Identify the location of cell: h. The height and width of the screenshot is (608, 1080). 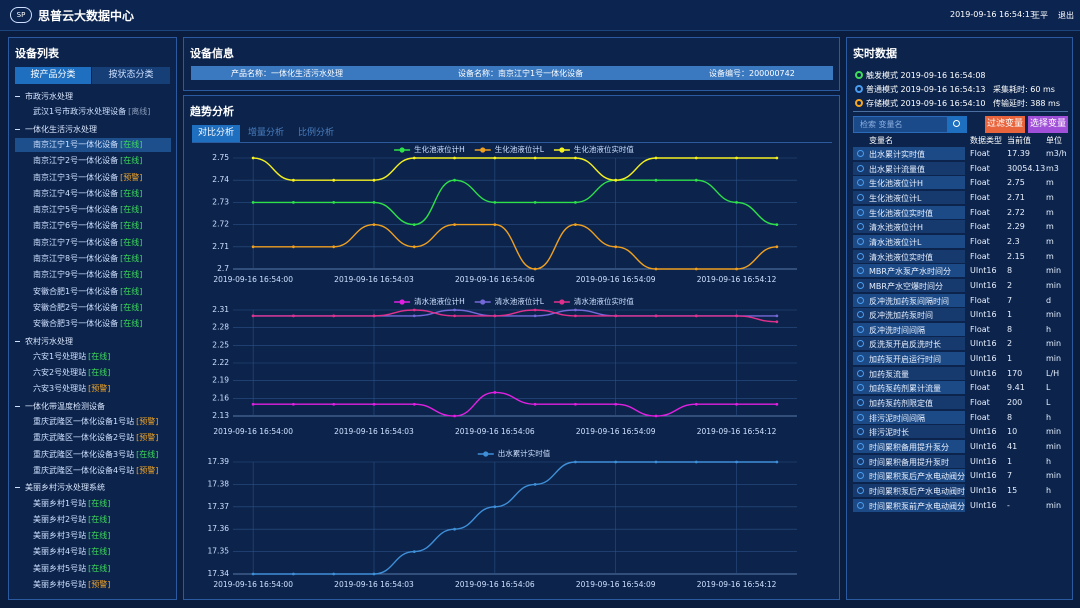
(1049, 461).